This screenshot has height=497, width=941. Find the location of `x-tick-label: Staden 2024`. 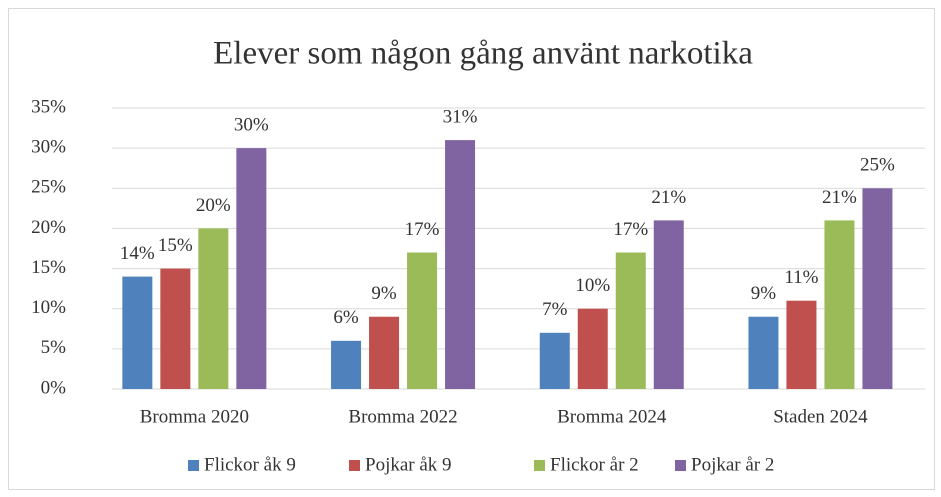

x-tick-label: Staden 2024 is located at coordinates (820, 416).